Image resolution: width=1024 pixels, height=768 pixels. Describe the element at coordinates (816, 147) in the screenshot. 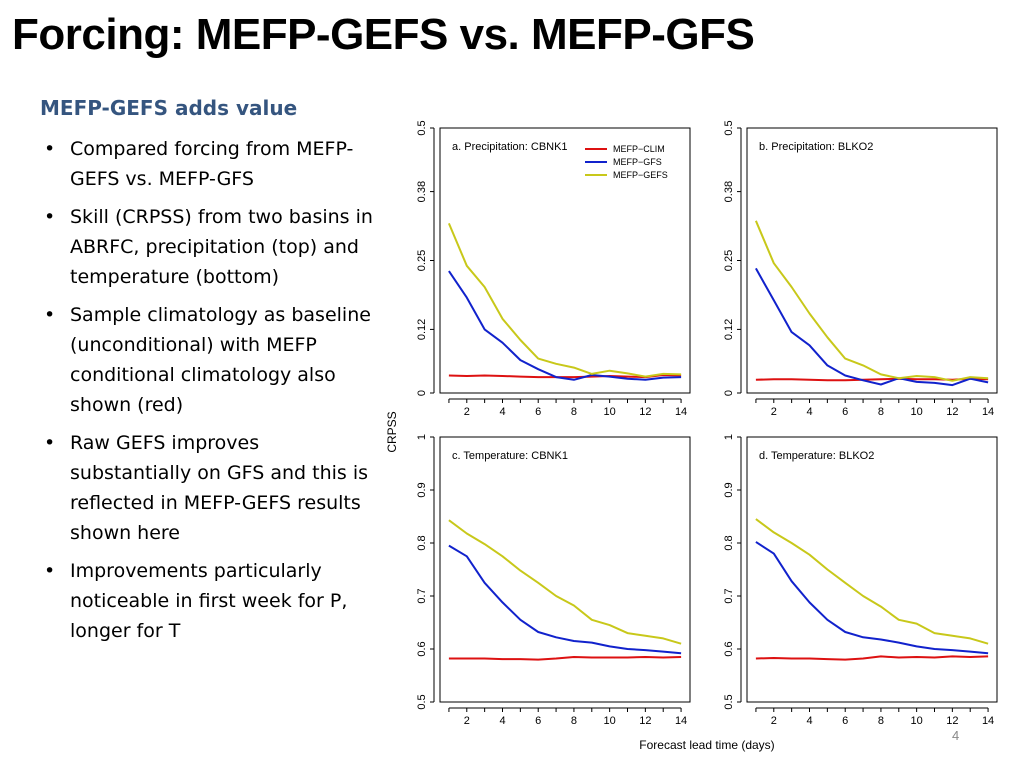

I see `panel-title: b. Precipitation: BLKO2` at that location.